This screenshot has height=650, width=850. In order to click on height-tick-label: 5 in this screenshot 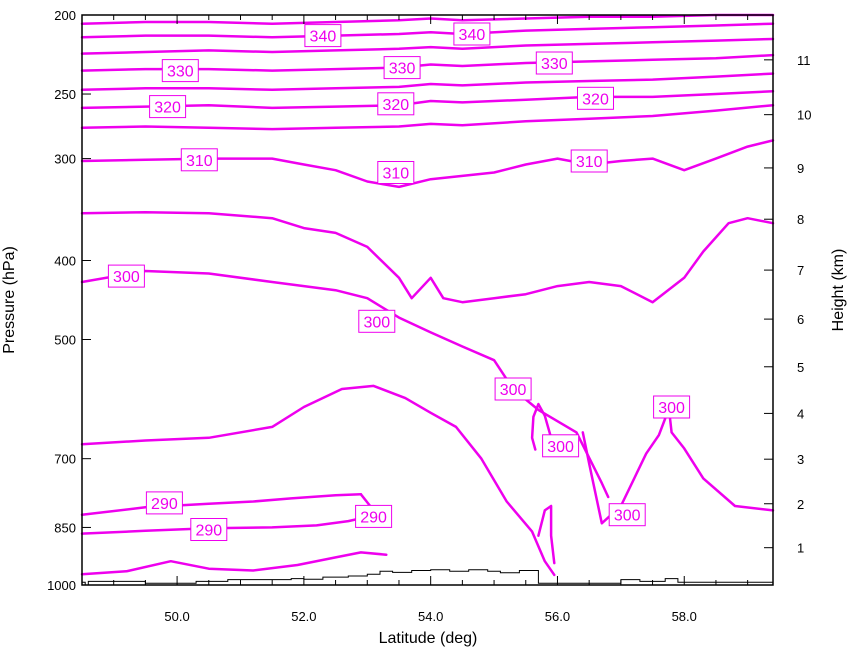, I will do `click(800, 367)`.